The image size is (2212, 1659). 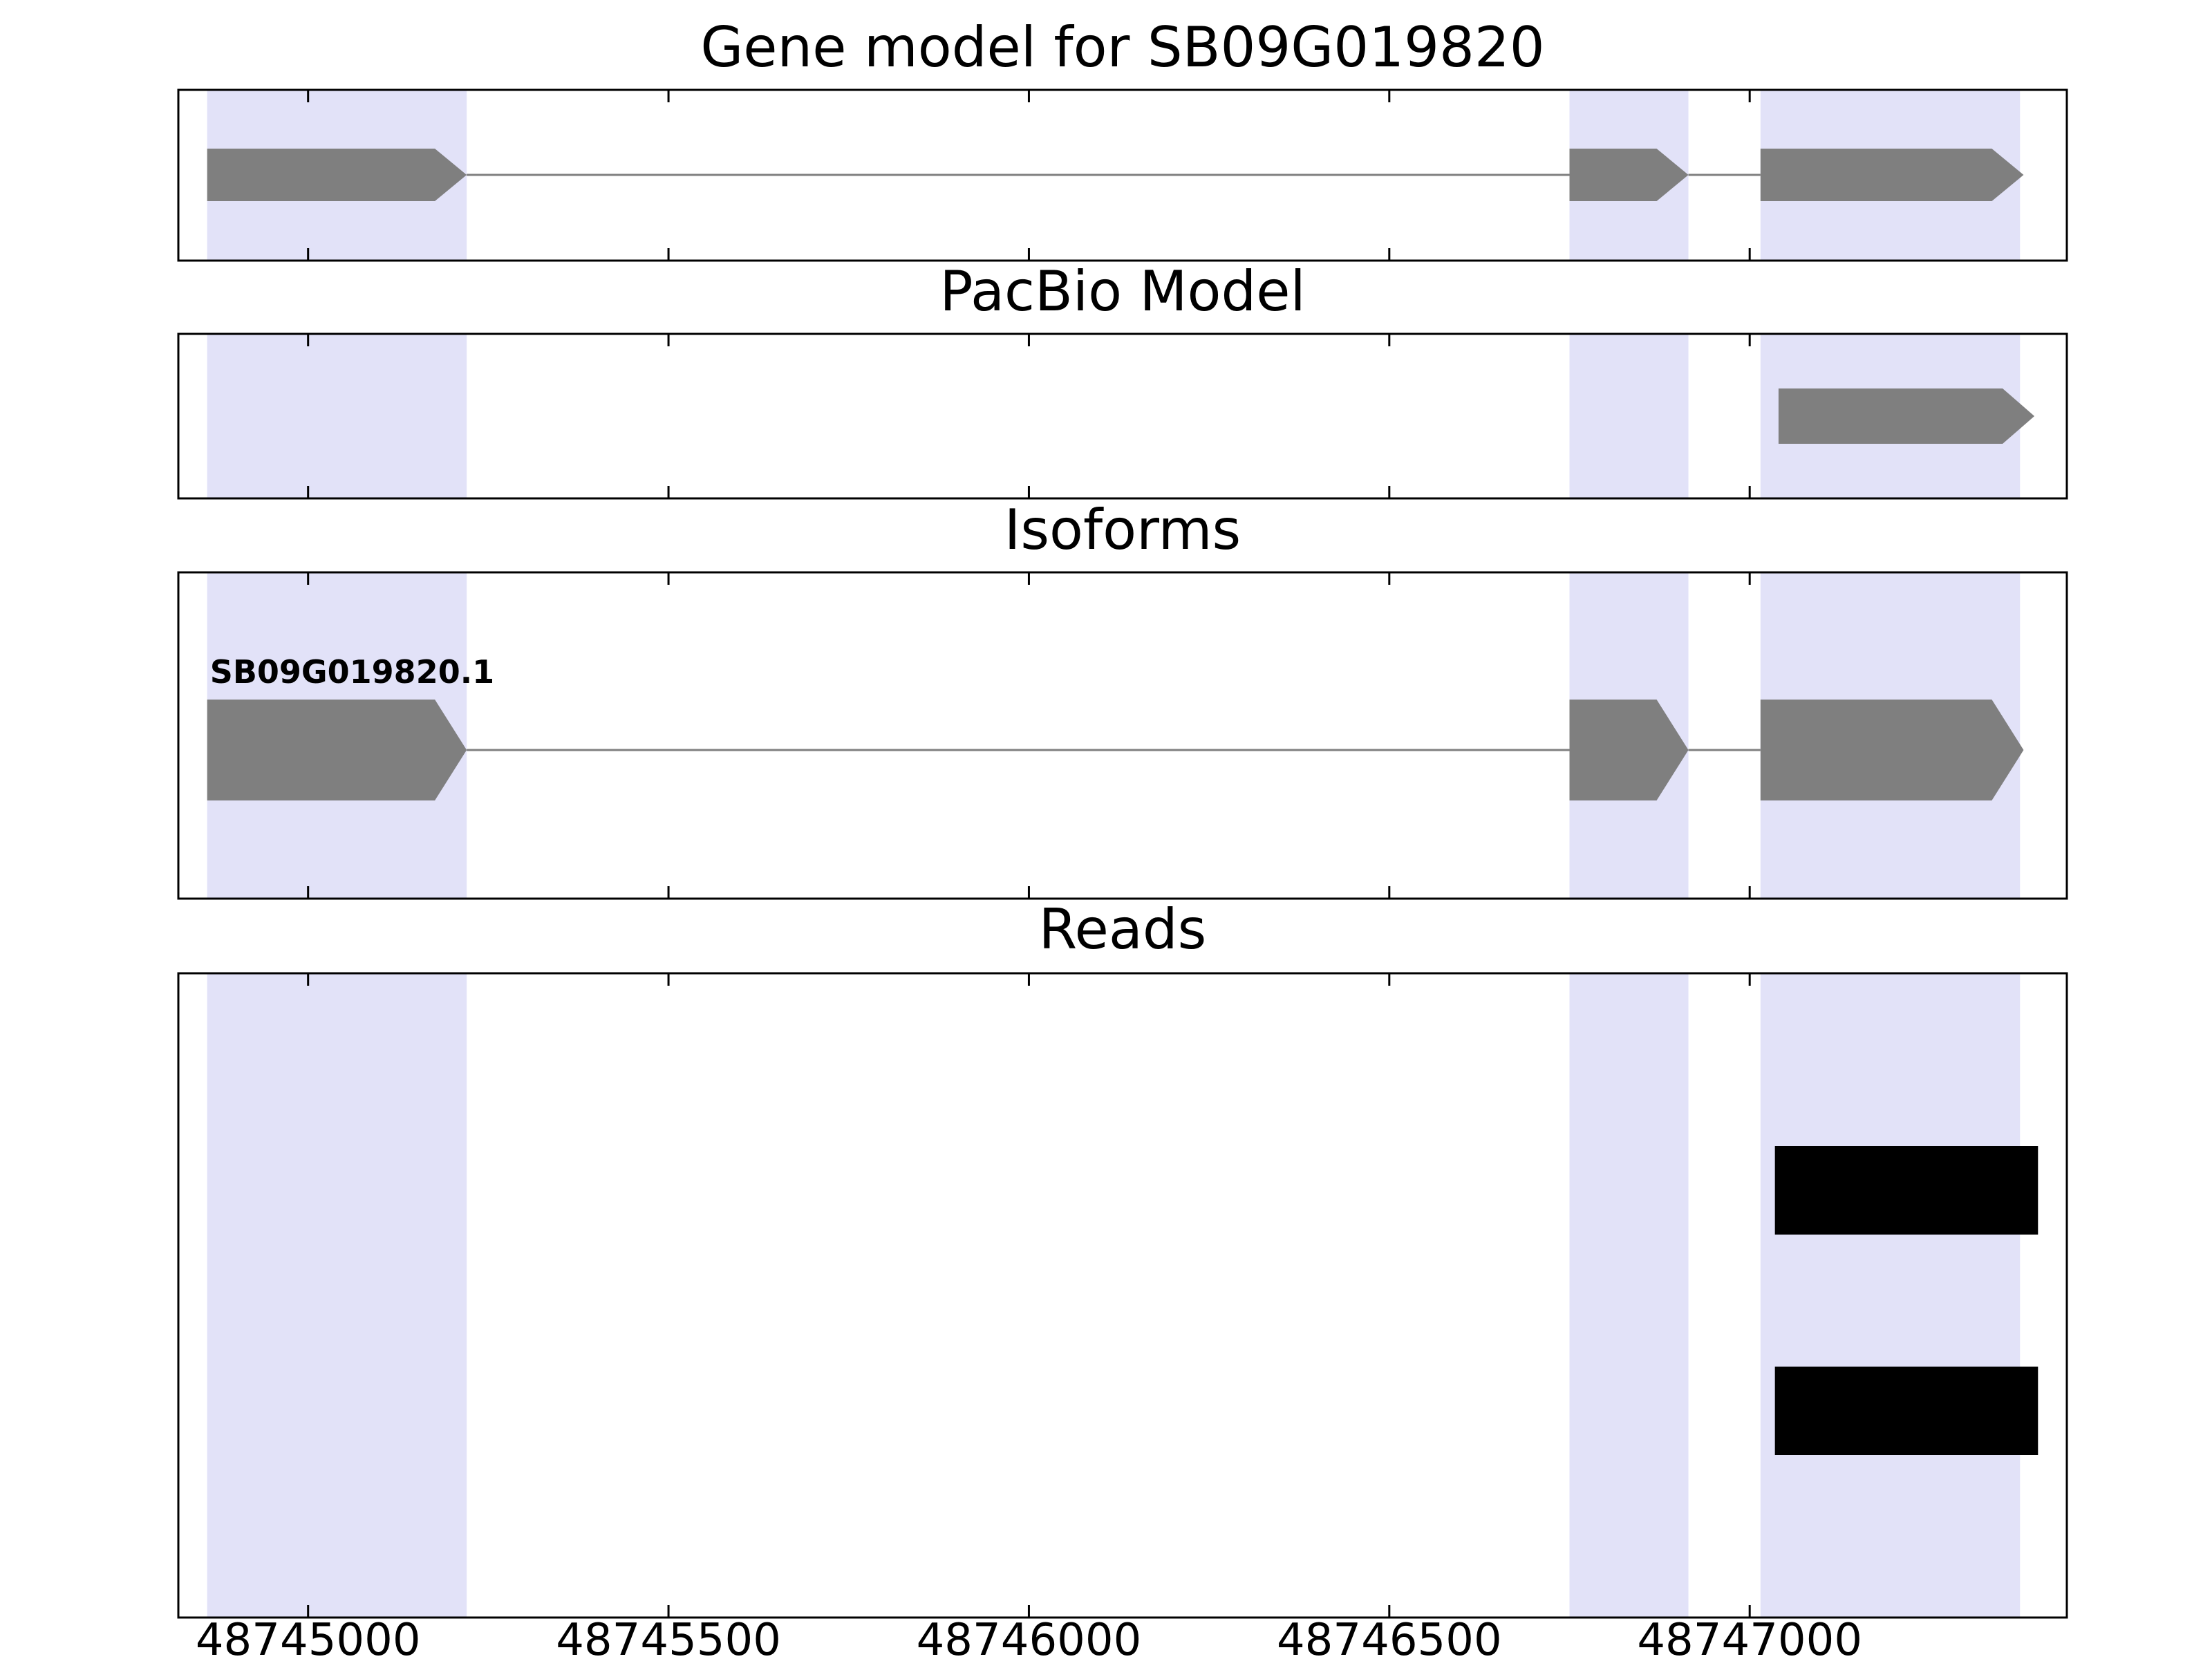 I want to click on panel-title-gene-model: Gene model for SB09G019820, so click(x=1122, y=47).